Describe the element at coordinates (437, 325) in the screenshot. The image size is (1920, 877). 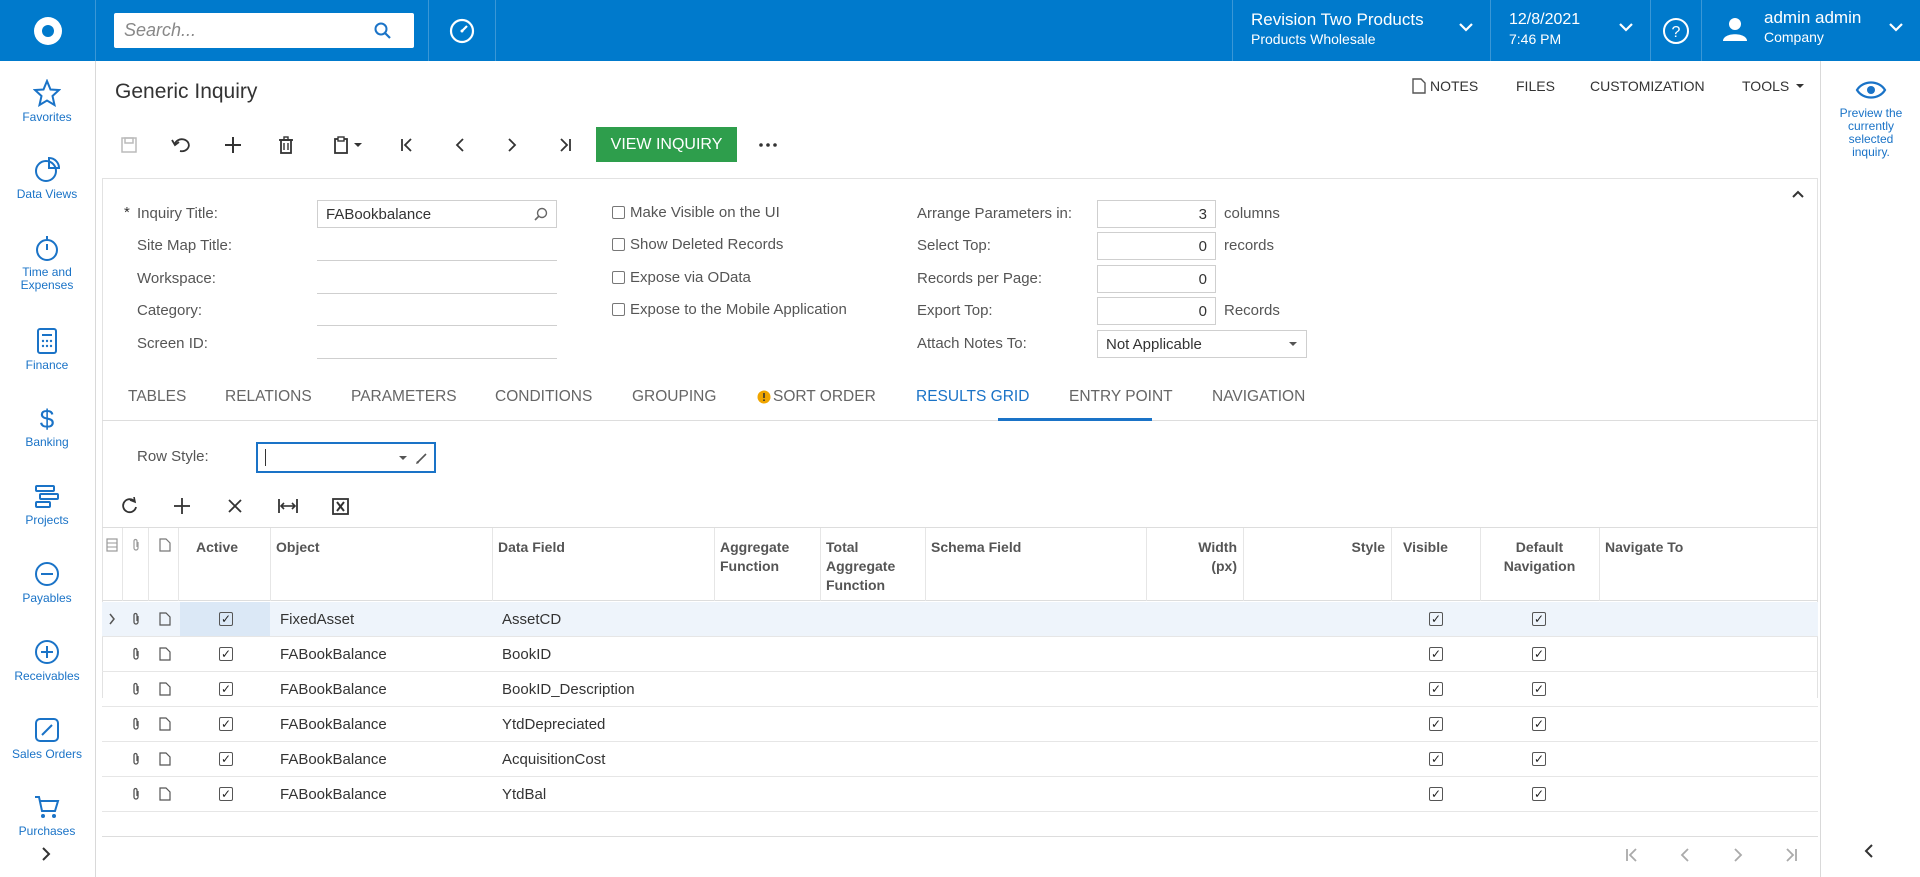
I see `category-field` at that location.